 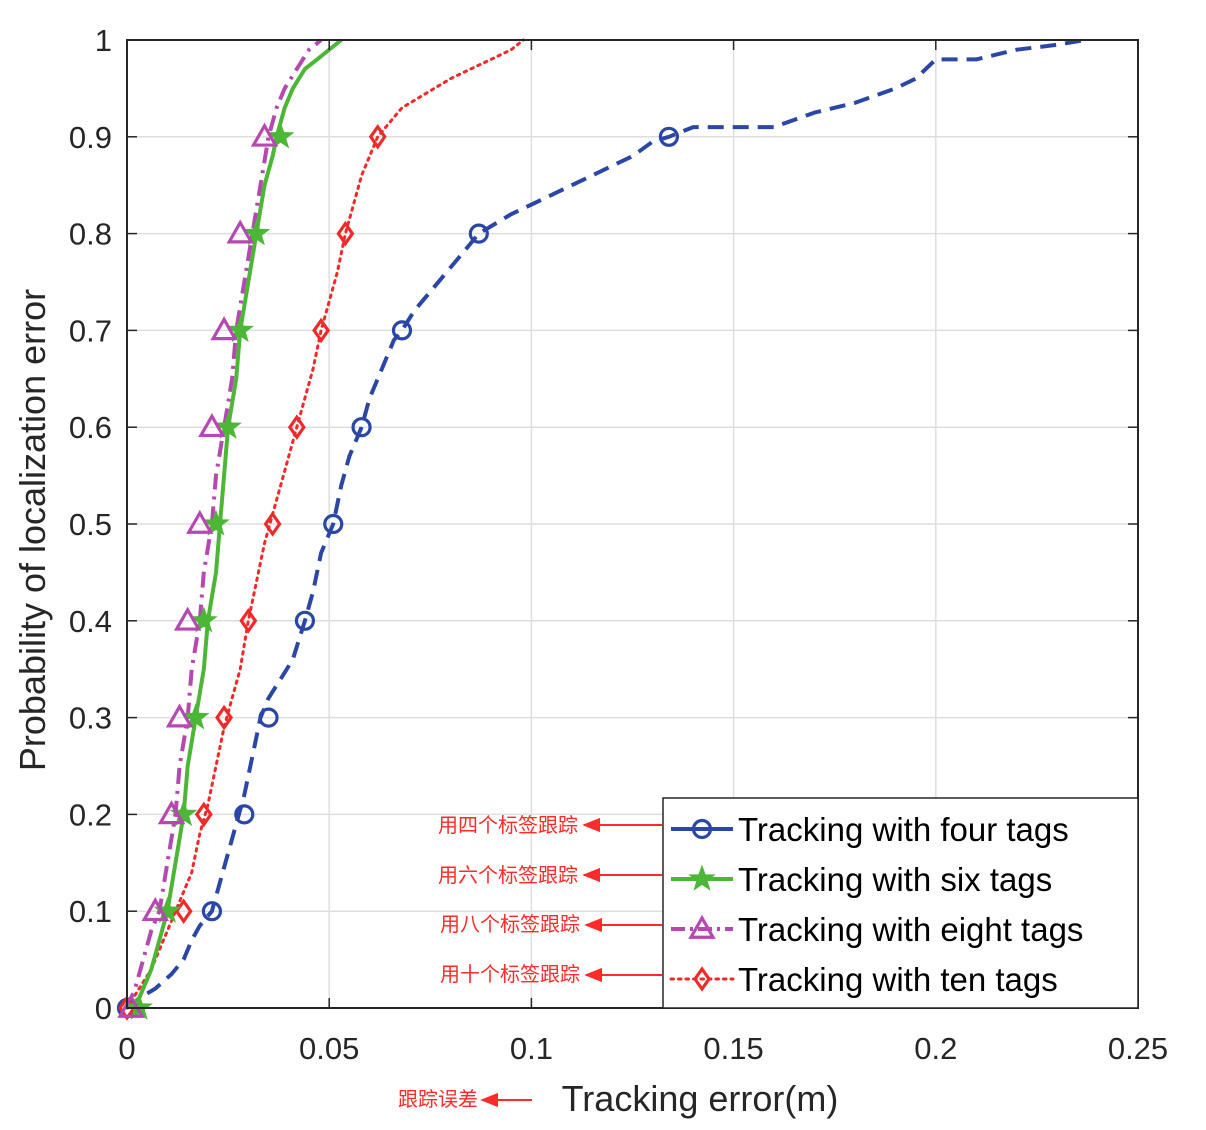 I want to click on x-tick-label: 0.1, so click(x=531, y=1048).